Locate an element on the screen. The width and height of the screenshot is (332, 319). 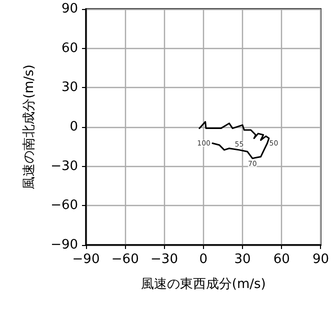
x-tick-label: −30 is located at coordinates (164, 259).